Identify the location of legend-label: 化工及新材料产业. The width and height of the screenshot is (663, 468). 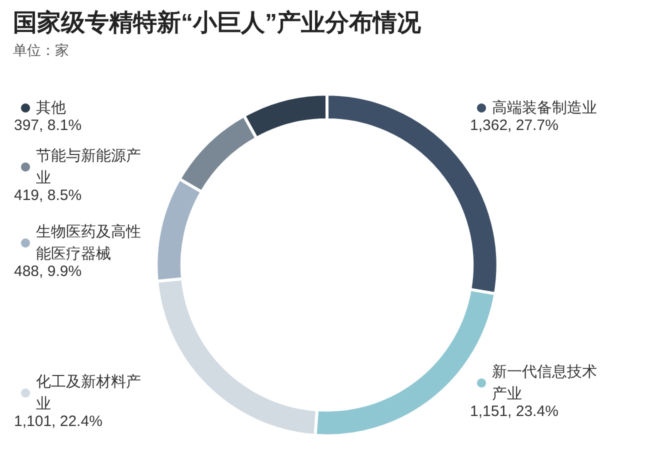
(88, 393).